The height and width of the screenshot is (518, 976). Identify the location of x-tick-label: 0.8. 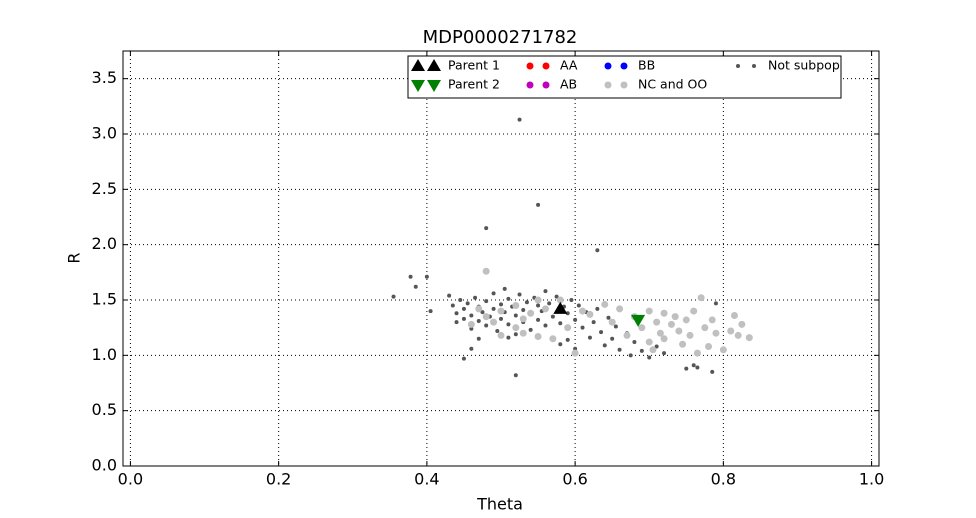
(723, 479).